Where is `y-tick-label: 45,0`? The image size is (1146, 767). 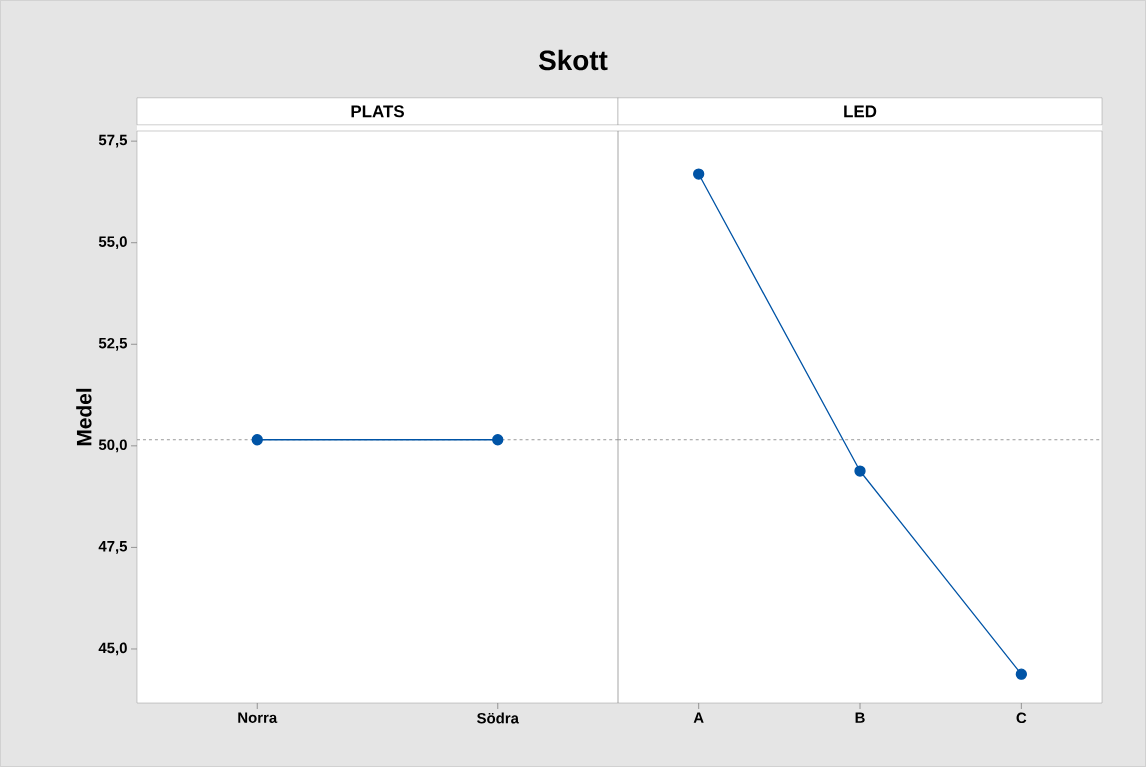 y-tick-label: 45,0 is located at coordinates (112, 649).